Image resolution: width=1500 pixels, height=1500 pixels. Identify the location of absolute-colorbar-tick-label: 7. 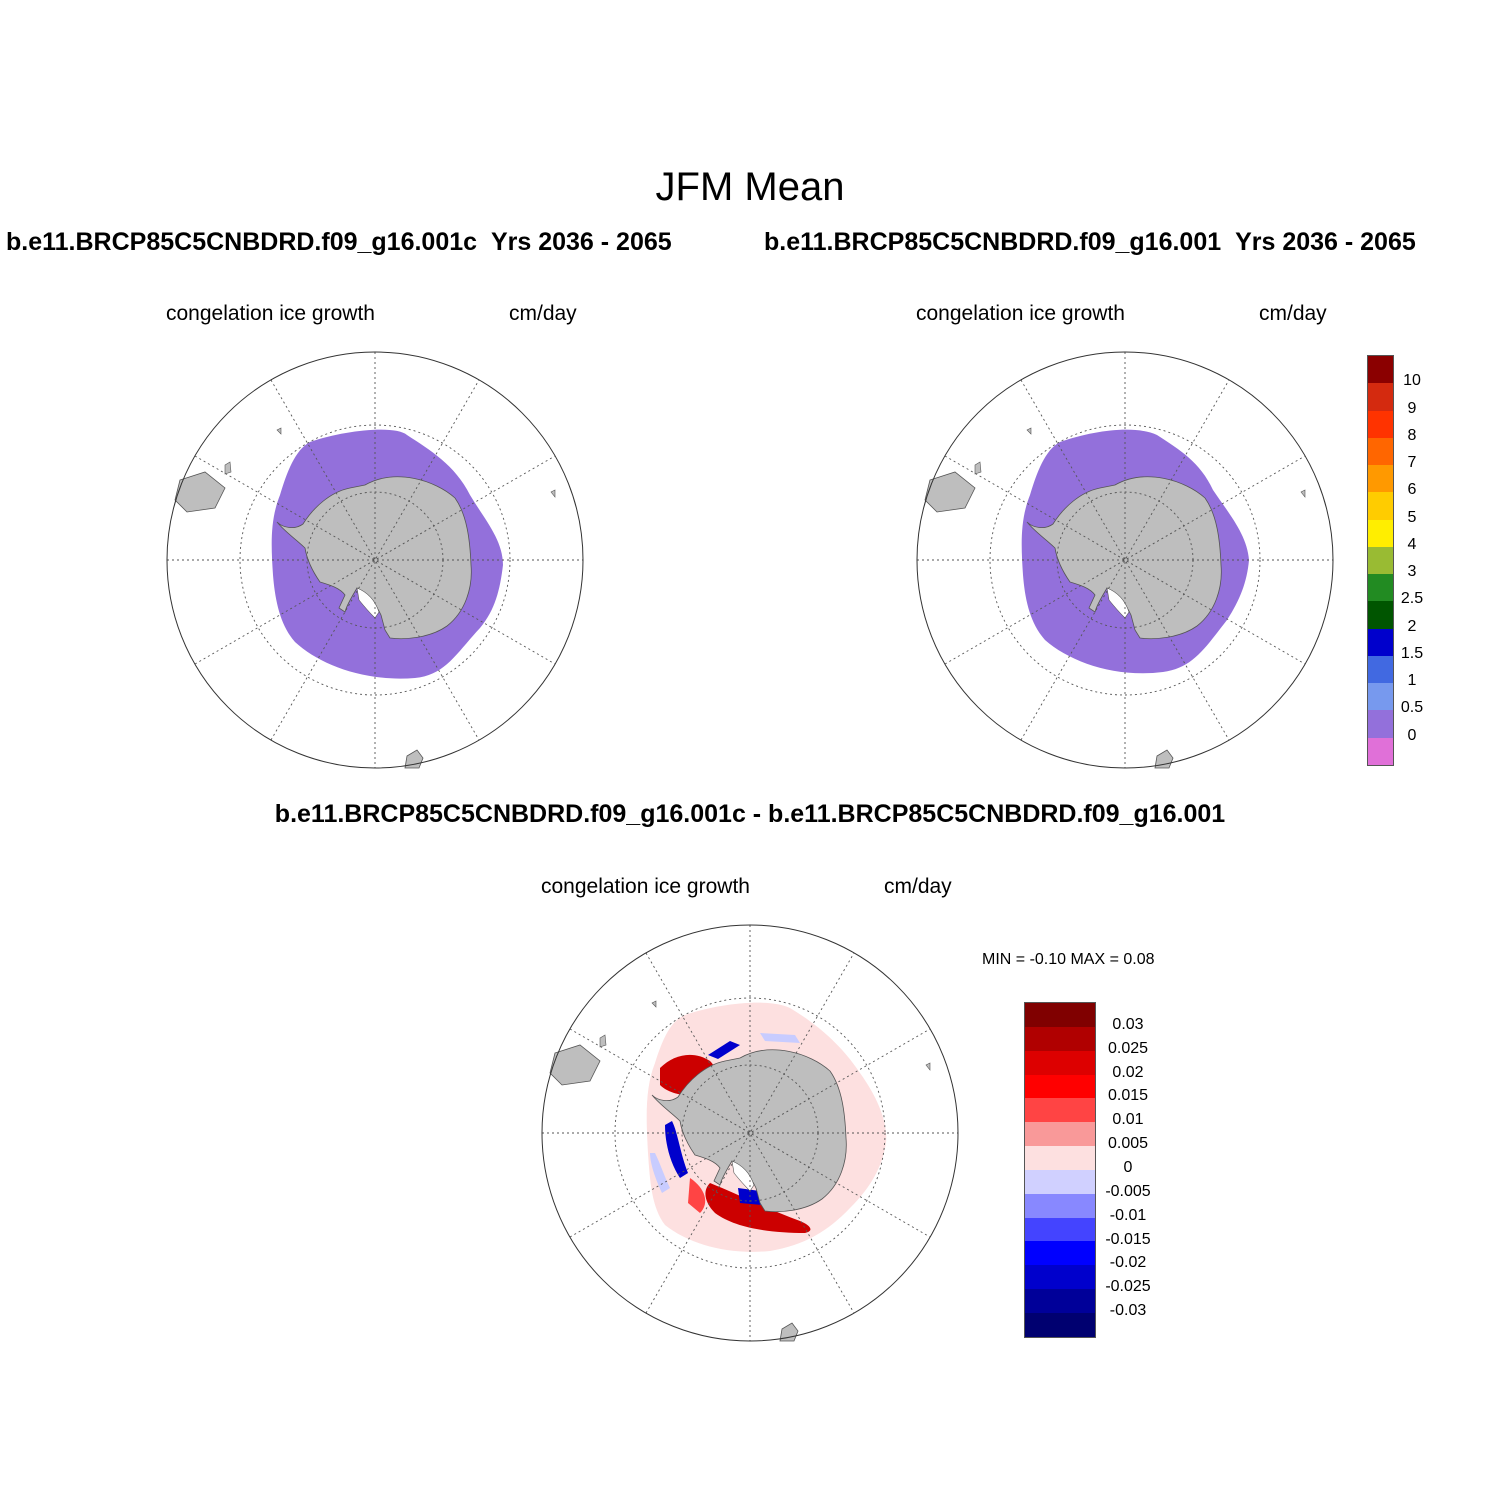
(1412, 463).